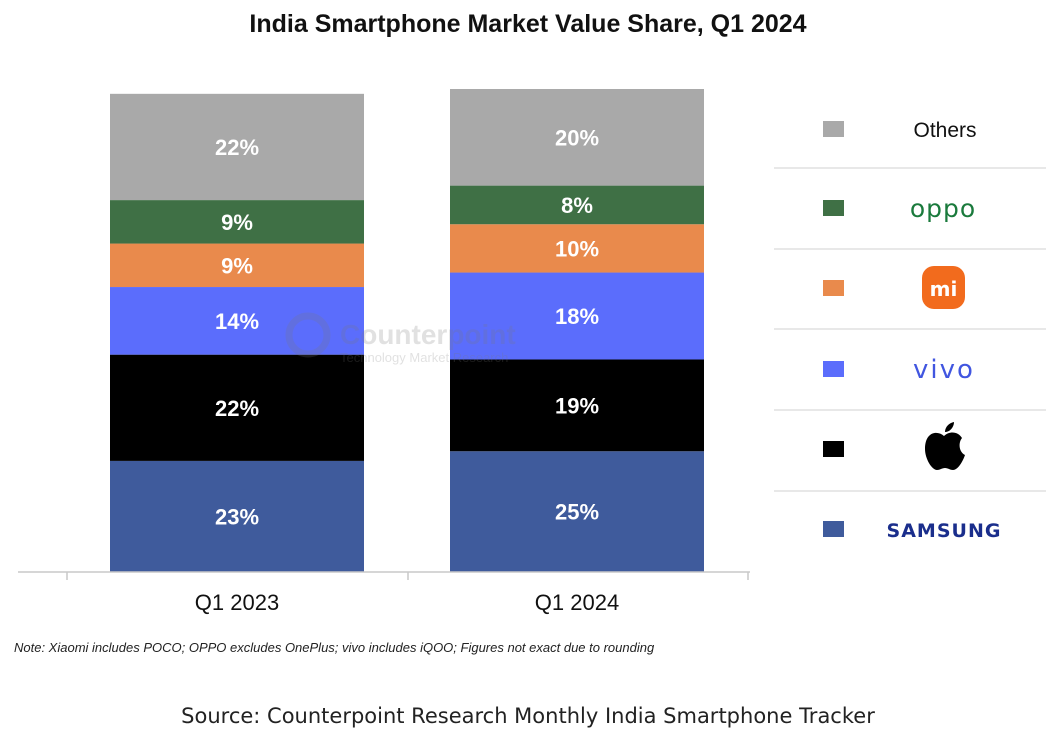 This screenshot has width=1056, height=742. What do you see at coordinates (833, 449) in the screenshot?
I see `legend-swatch-apple` at bounding box center [833, 449].